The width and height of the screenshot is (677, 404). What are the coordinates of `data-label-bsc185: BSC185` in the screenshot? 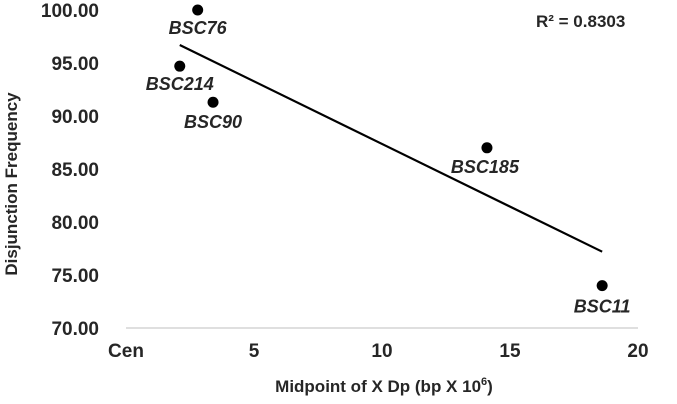 It's located at (485, 167).